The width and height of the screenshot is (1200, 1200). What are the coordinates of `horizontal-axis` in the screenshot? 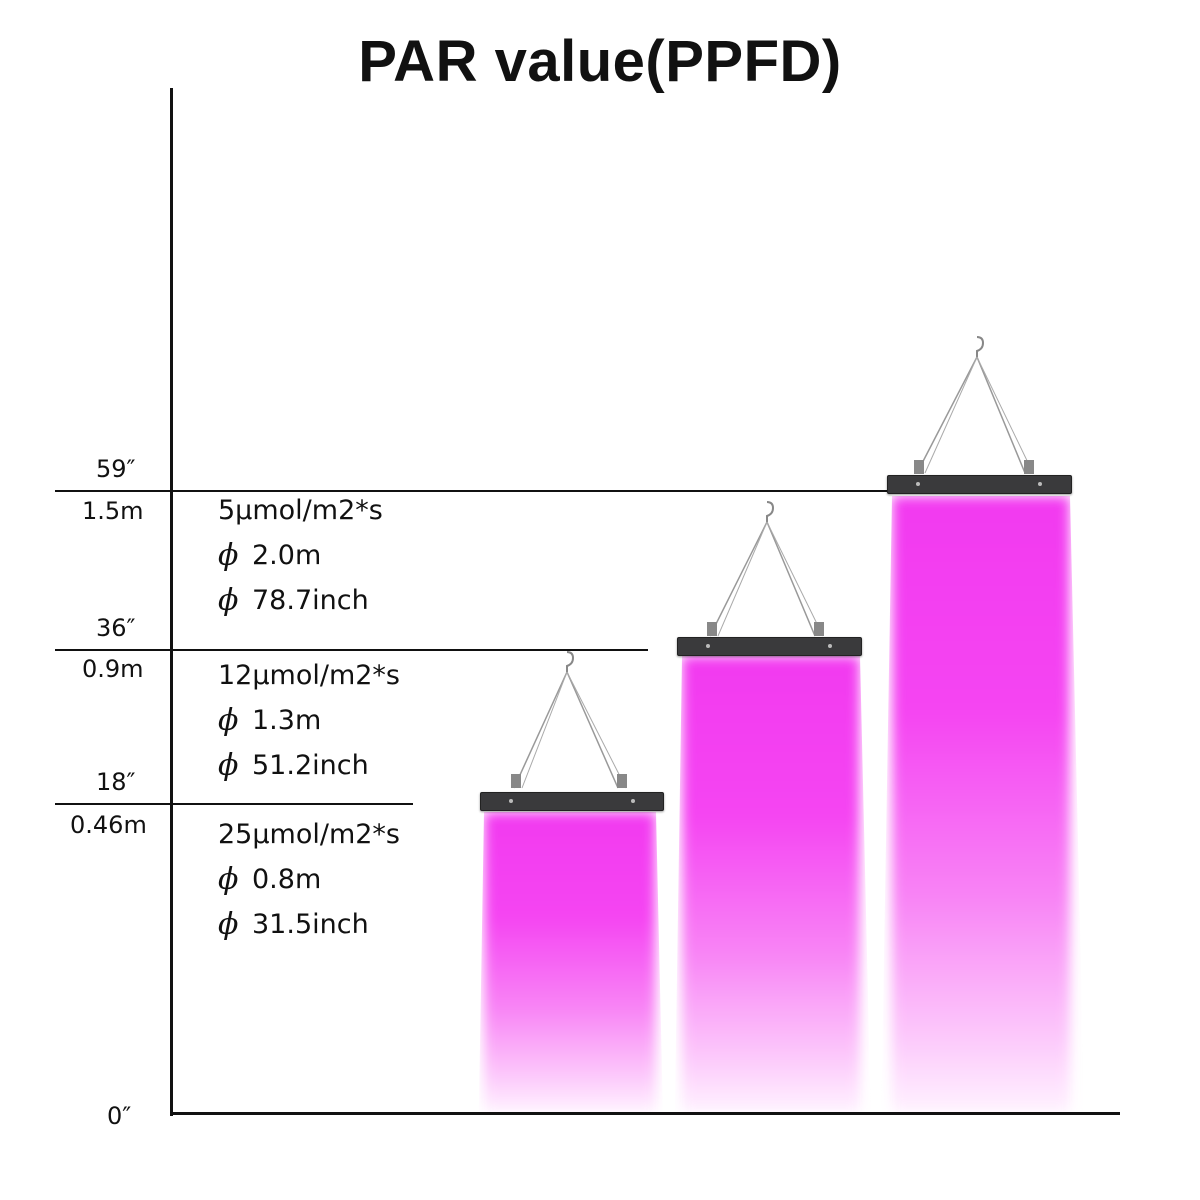 It's located at (645, 1113).